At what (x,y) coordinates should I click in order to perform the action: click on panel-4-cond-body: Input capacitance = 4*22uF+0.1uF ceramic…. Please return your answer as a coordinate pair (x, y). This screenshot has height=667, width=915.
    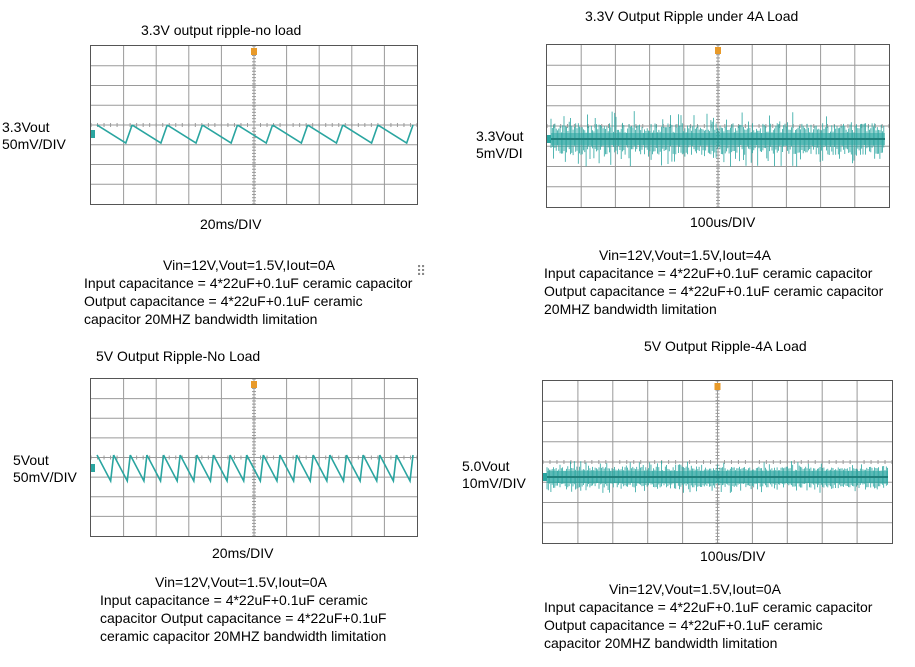
    Looking at the image, I should click on (708, 625).